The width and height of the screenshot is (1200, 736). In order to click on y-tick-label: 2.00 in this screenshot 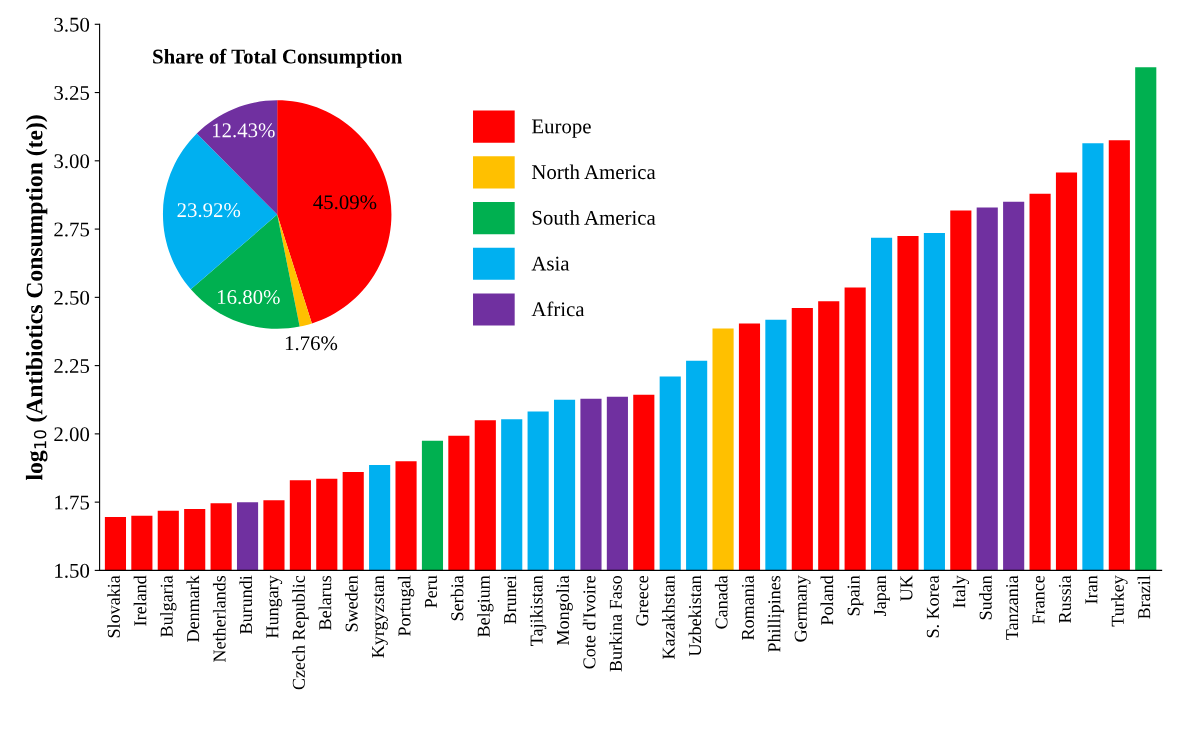, I will do `click(72, 434)`.